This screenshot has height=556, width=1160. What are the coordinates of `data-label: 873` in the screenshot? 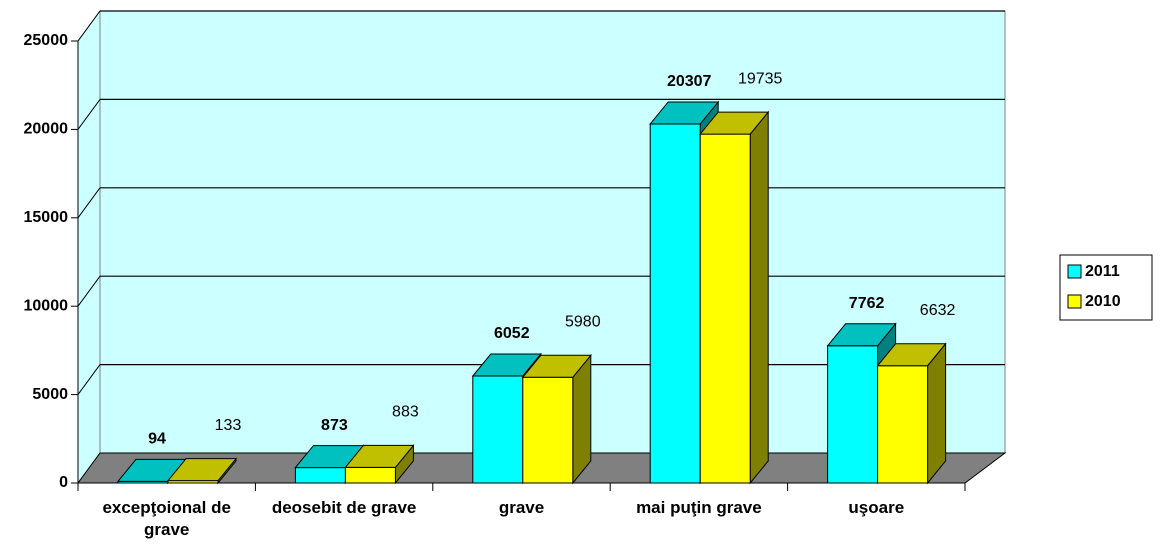 It's located at (334, 425).